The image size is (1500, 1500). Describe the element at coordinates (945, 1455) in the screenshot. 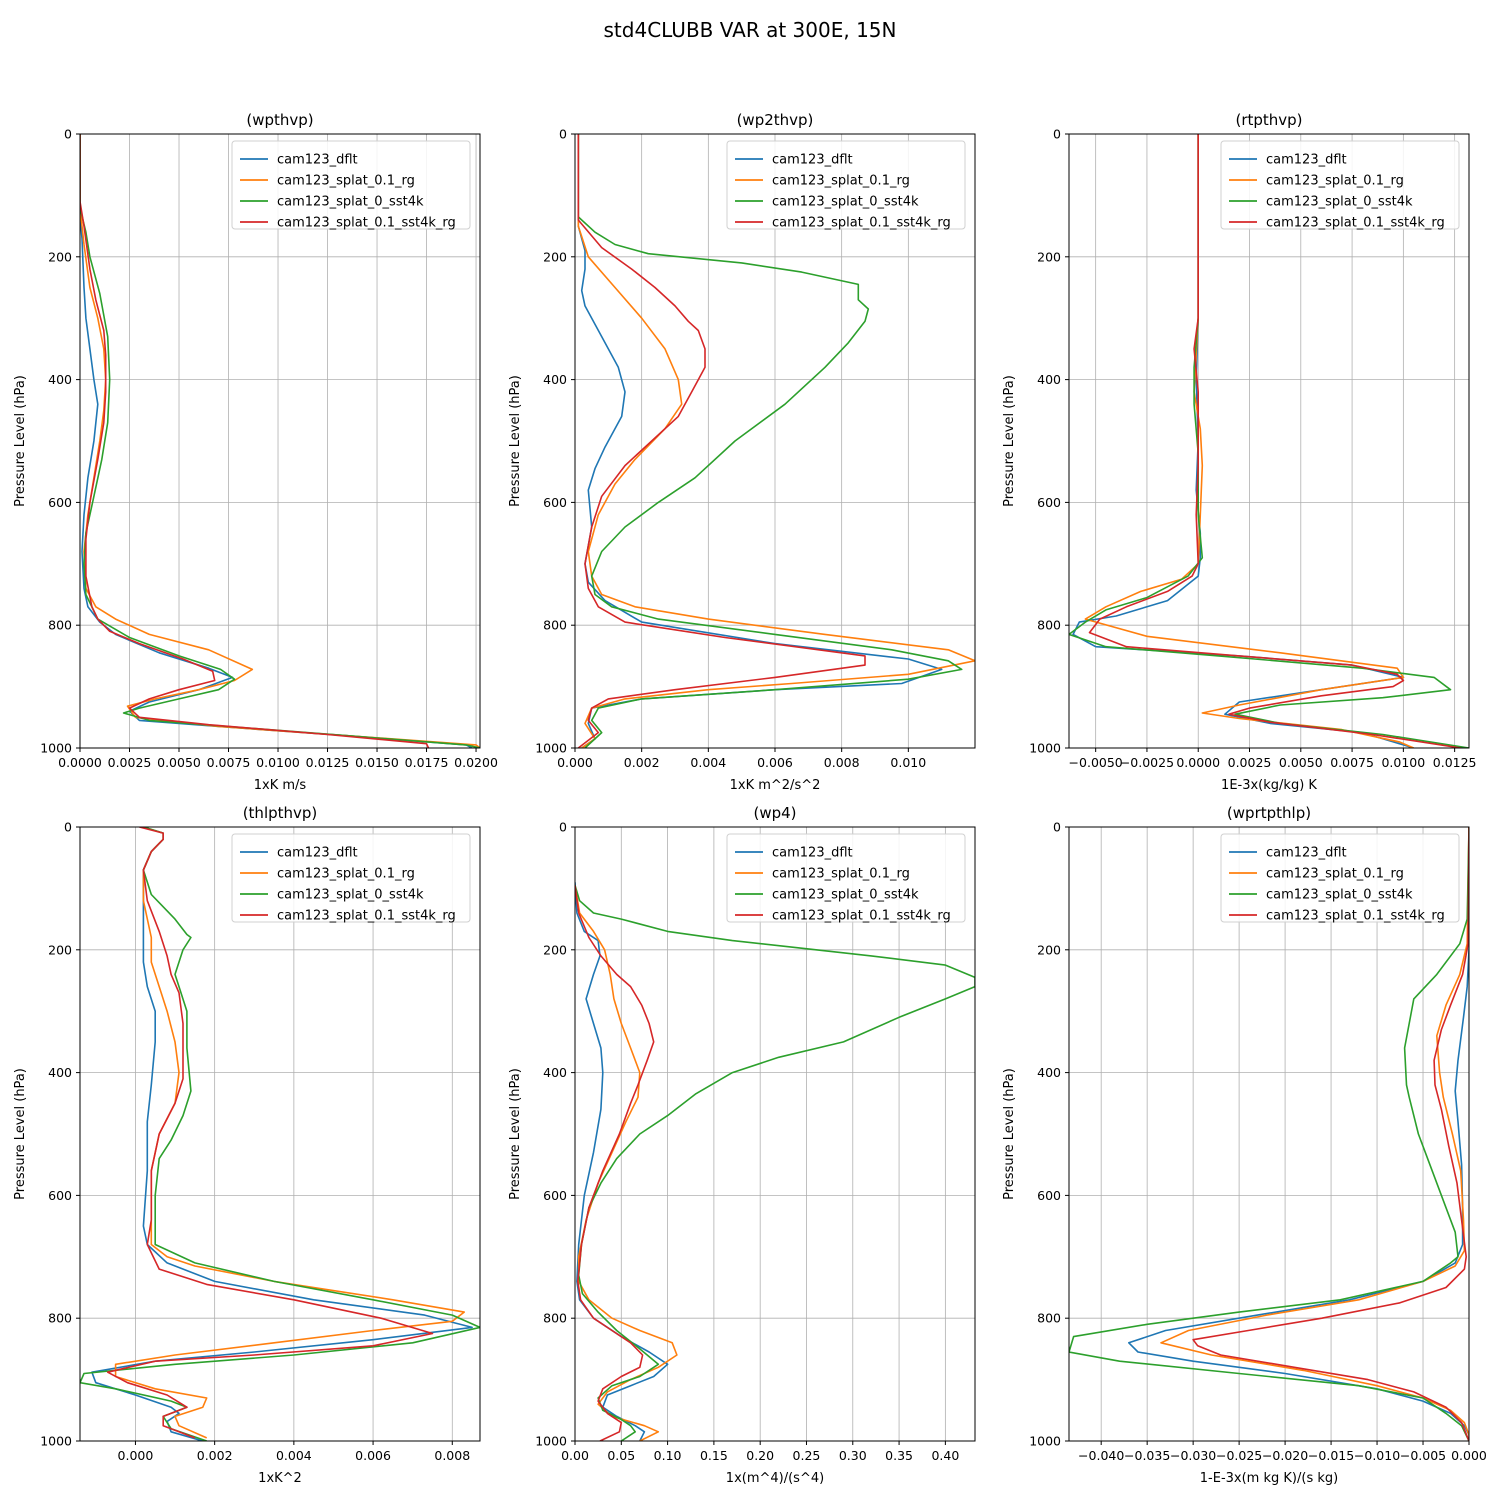

I see `x-tick-label: 0.40` at that location.